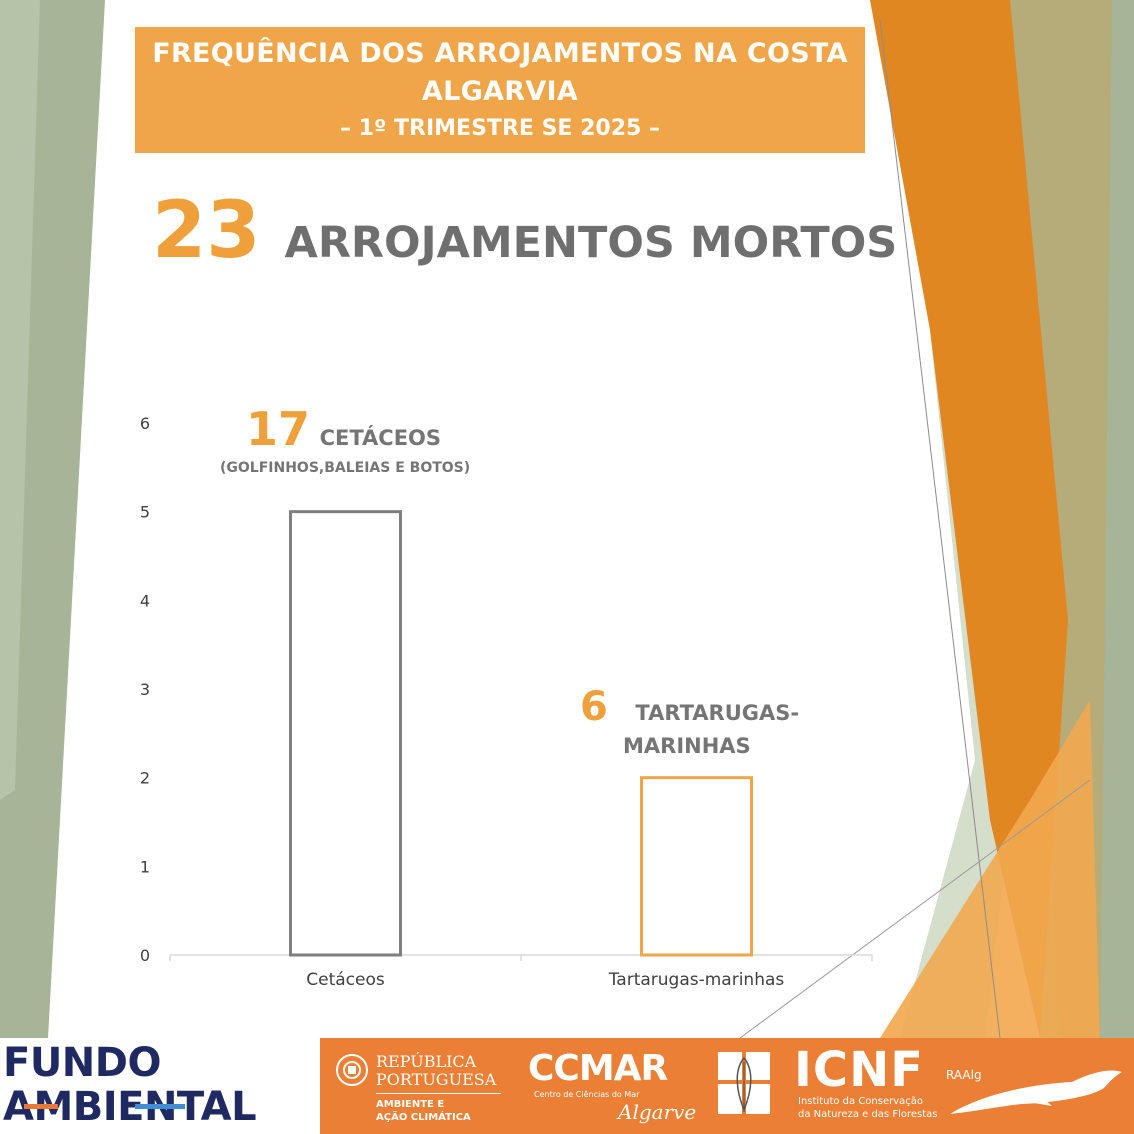  I want to click on icnf-logo-text: ICNF, so click(859, 1070).